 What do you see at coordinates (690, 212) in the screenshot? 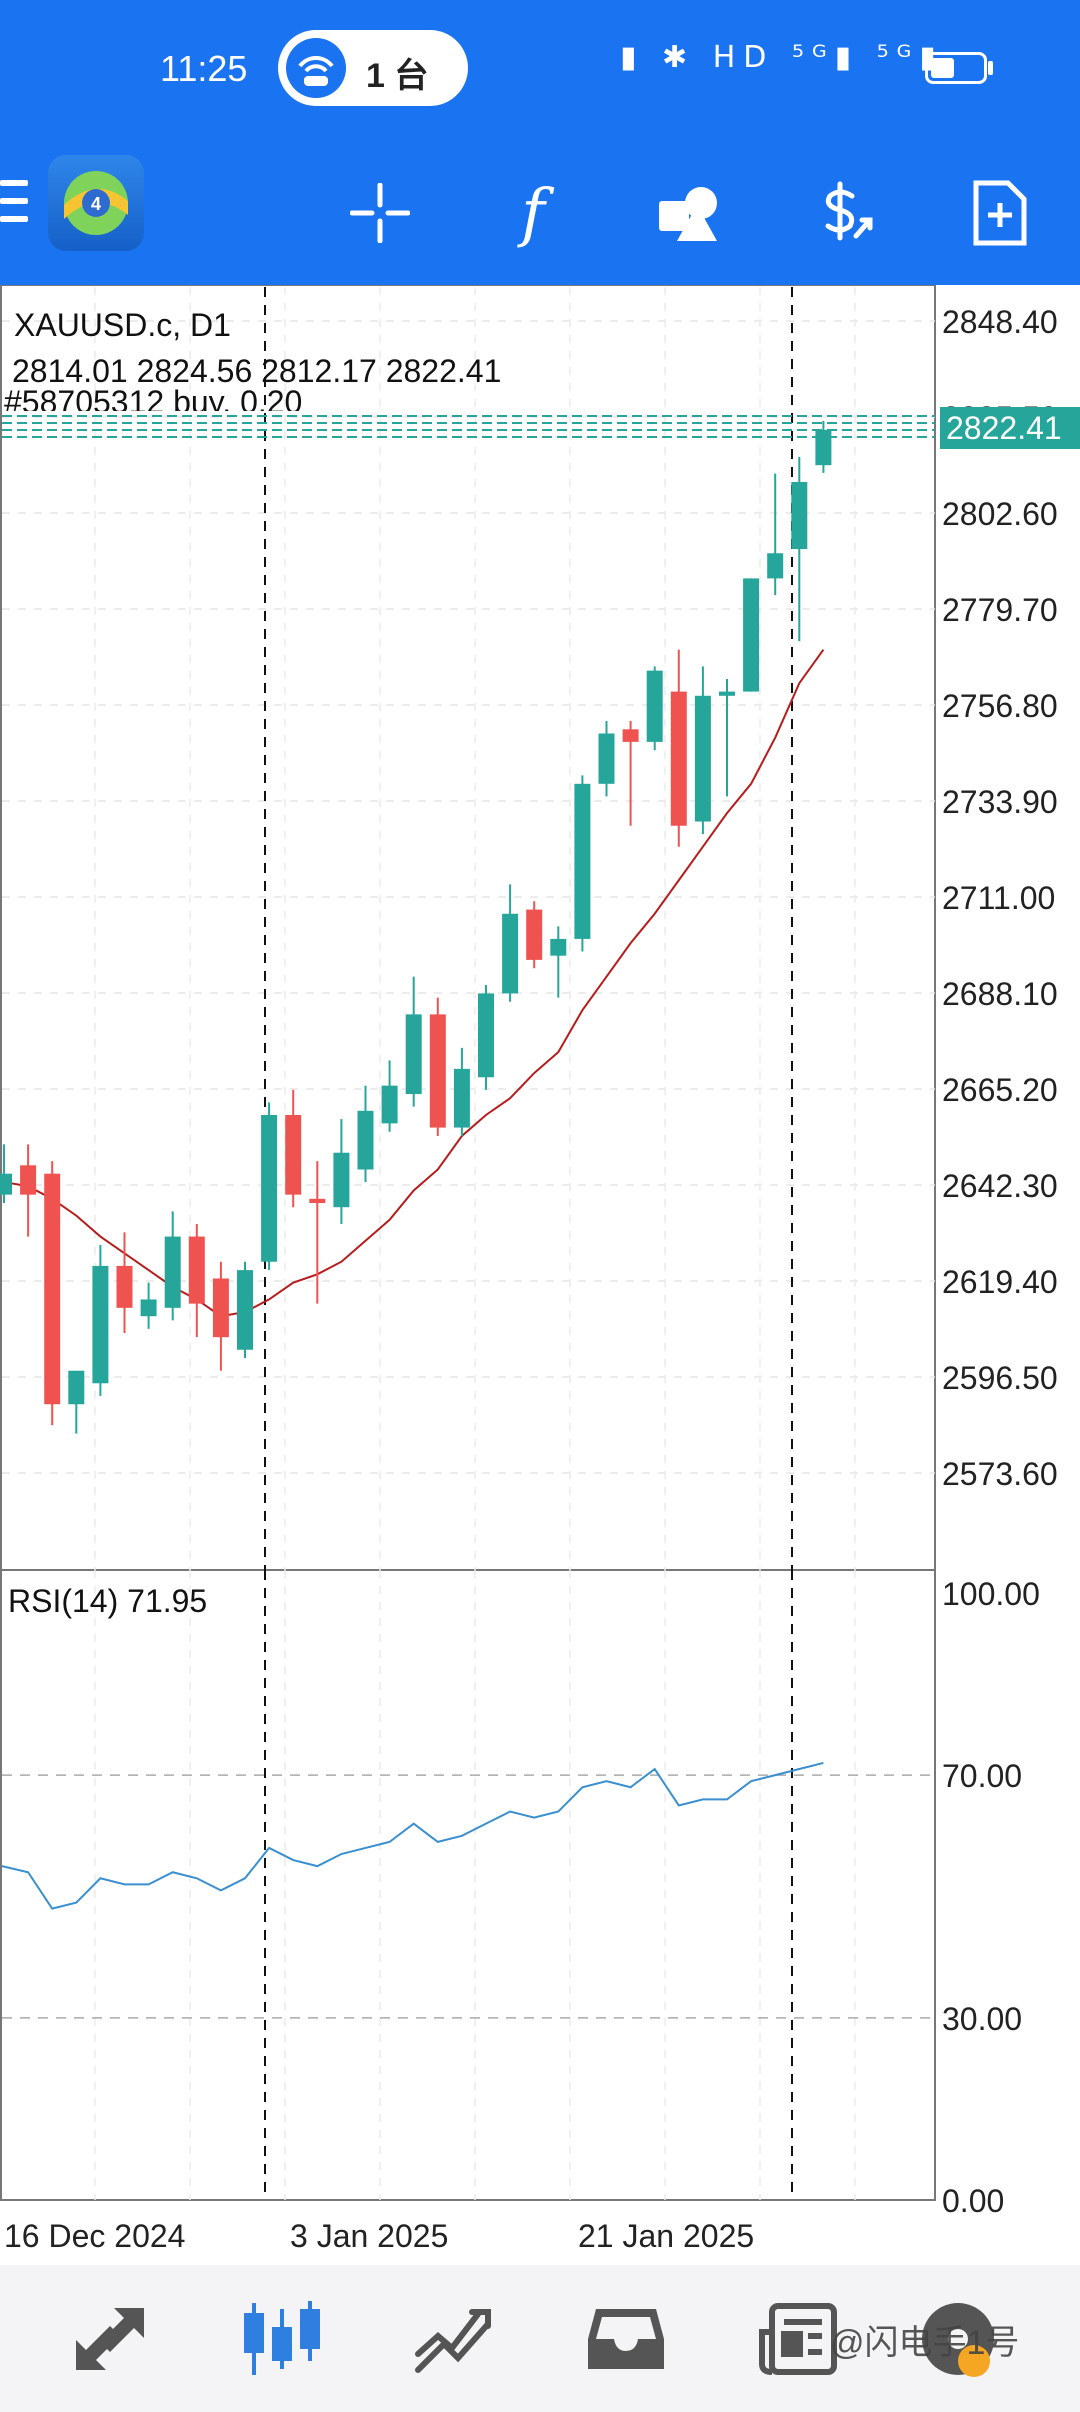
I see `objects-icon` at bounding box center [690, 212].